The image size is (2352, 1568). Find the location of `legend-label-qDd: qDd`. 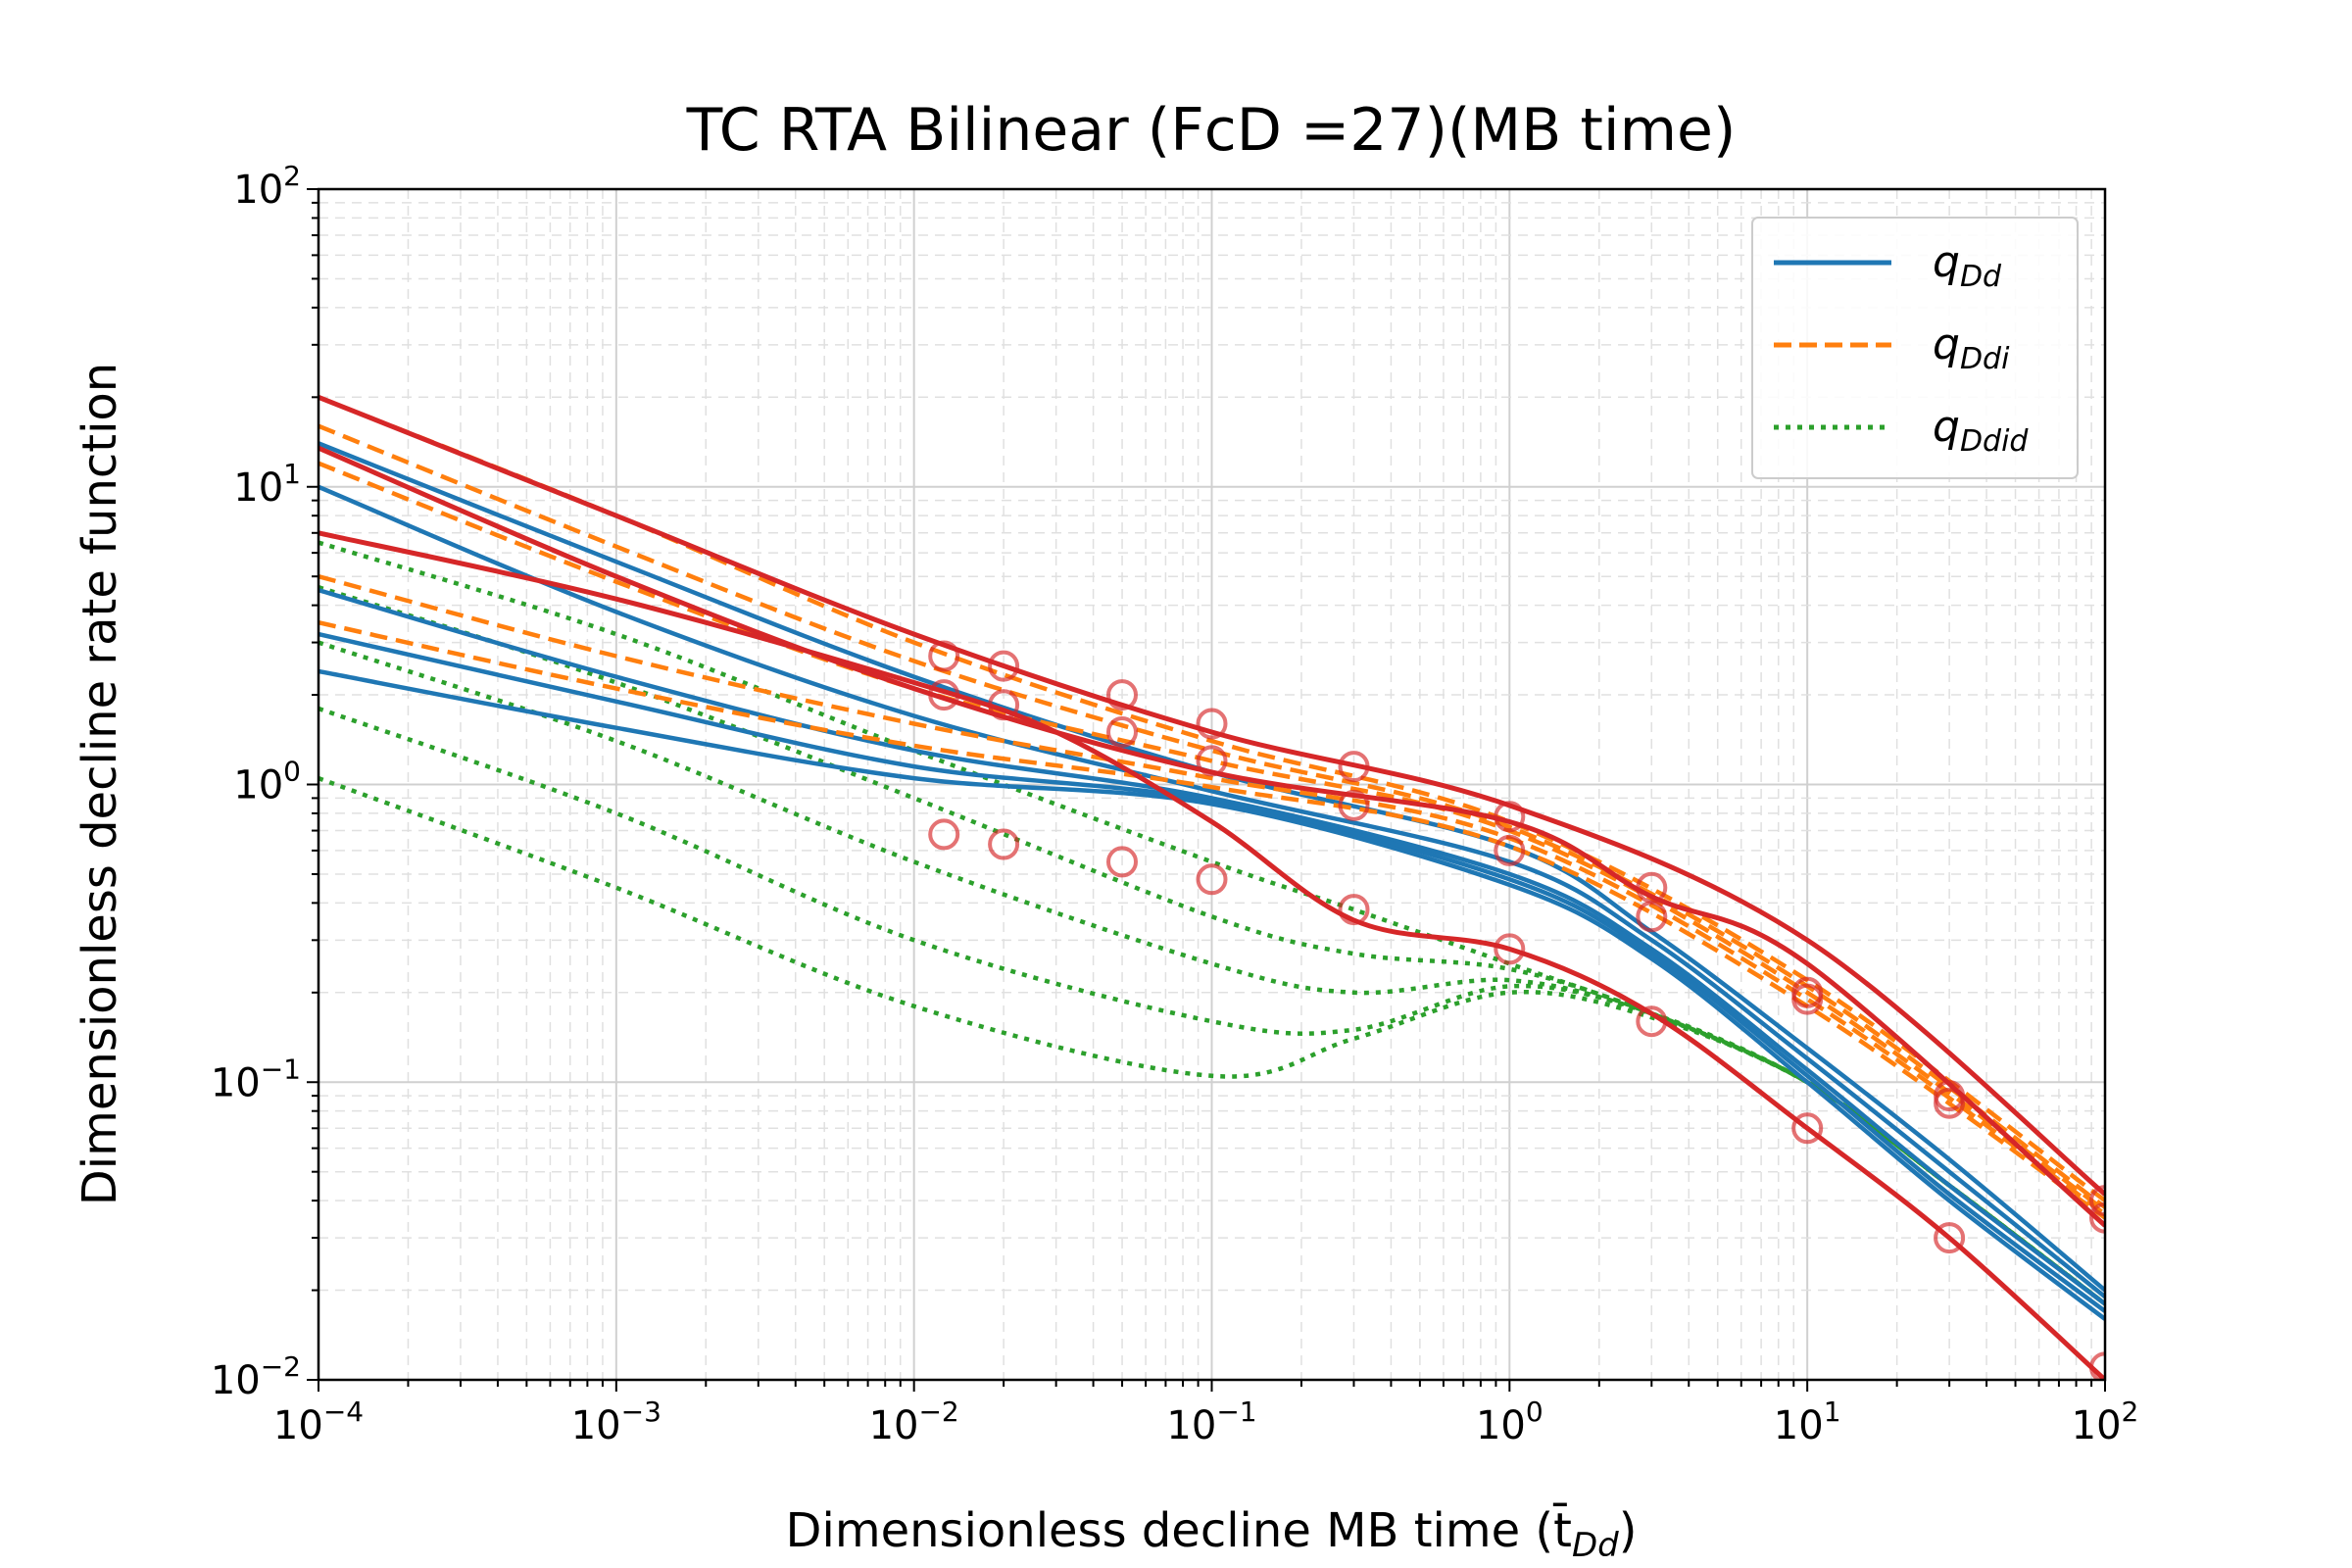

legend-label-qDd: qDd is located at coordinates (1967, 265).